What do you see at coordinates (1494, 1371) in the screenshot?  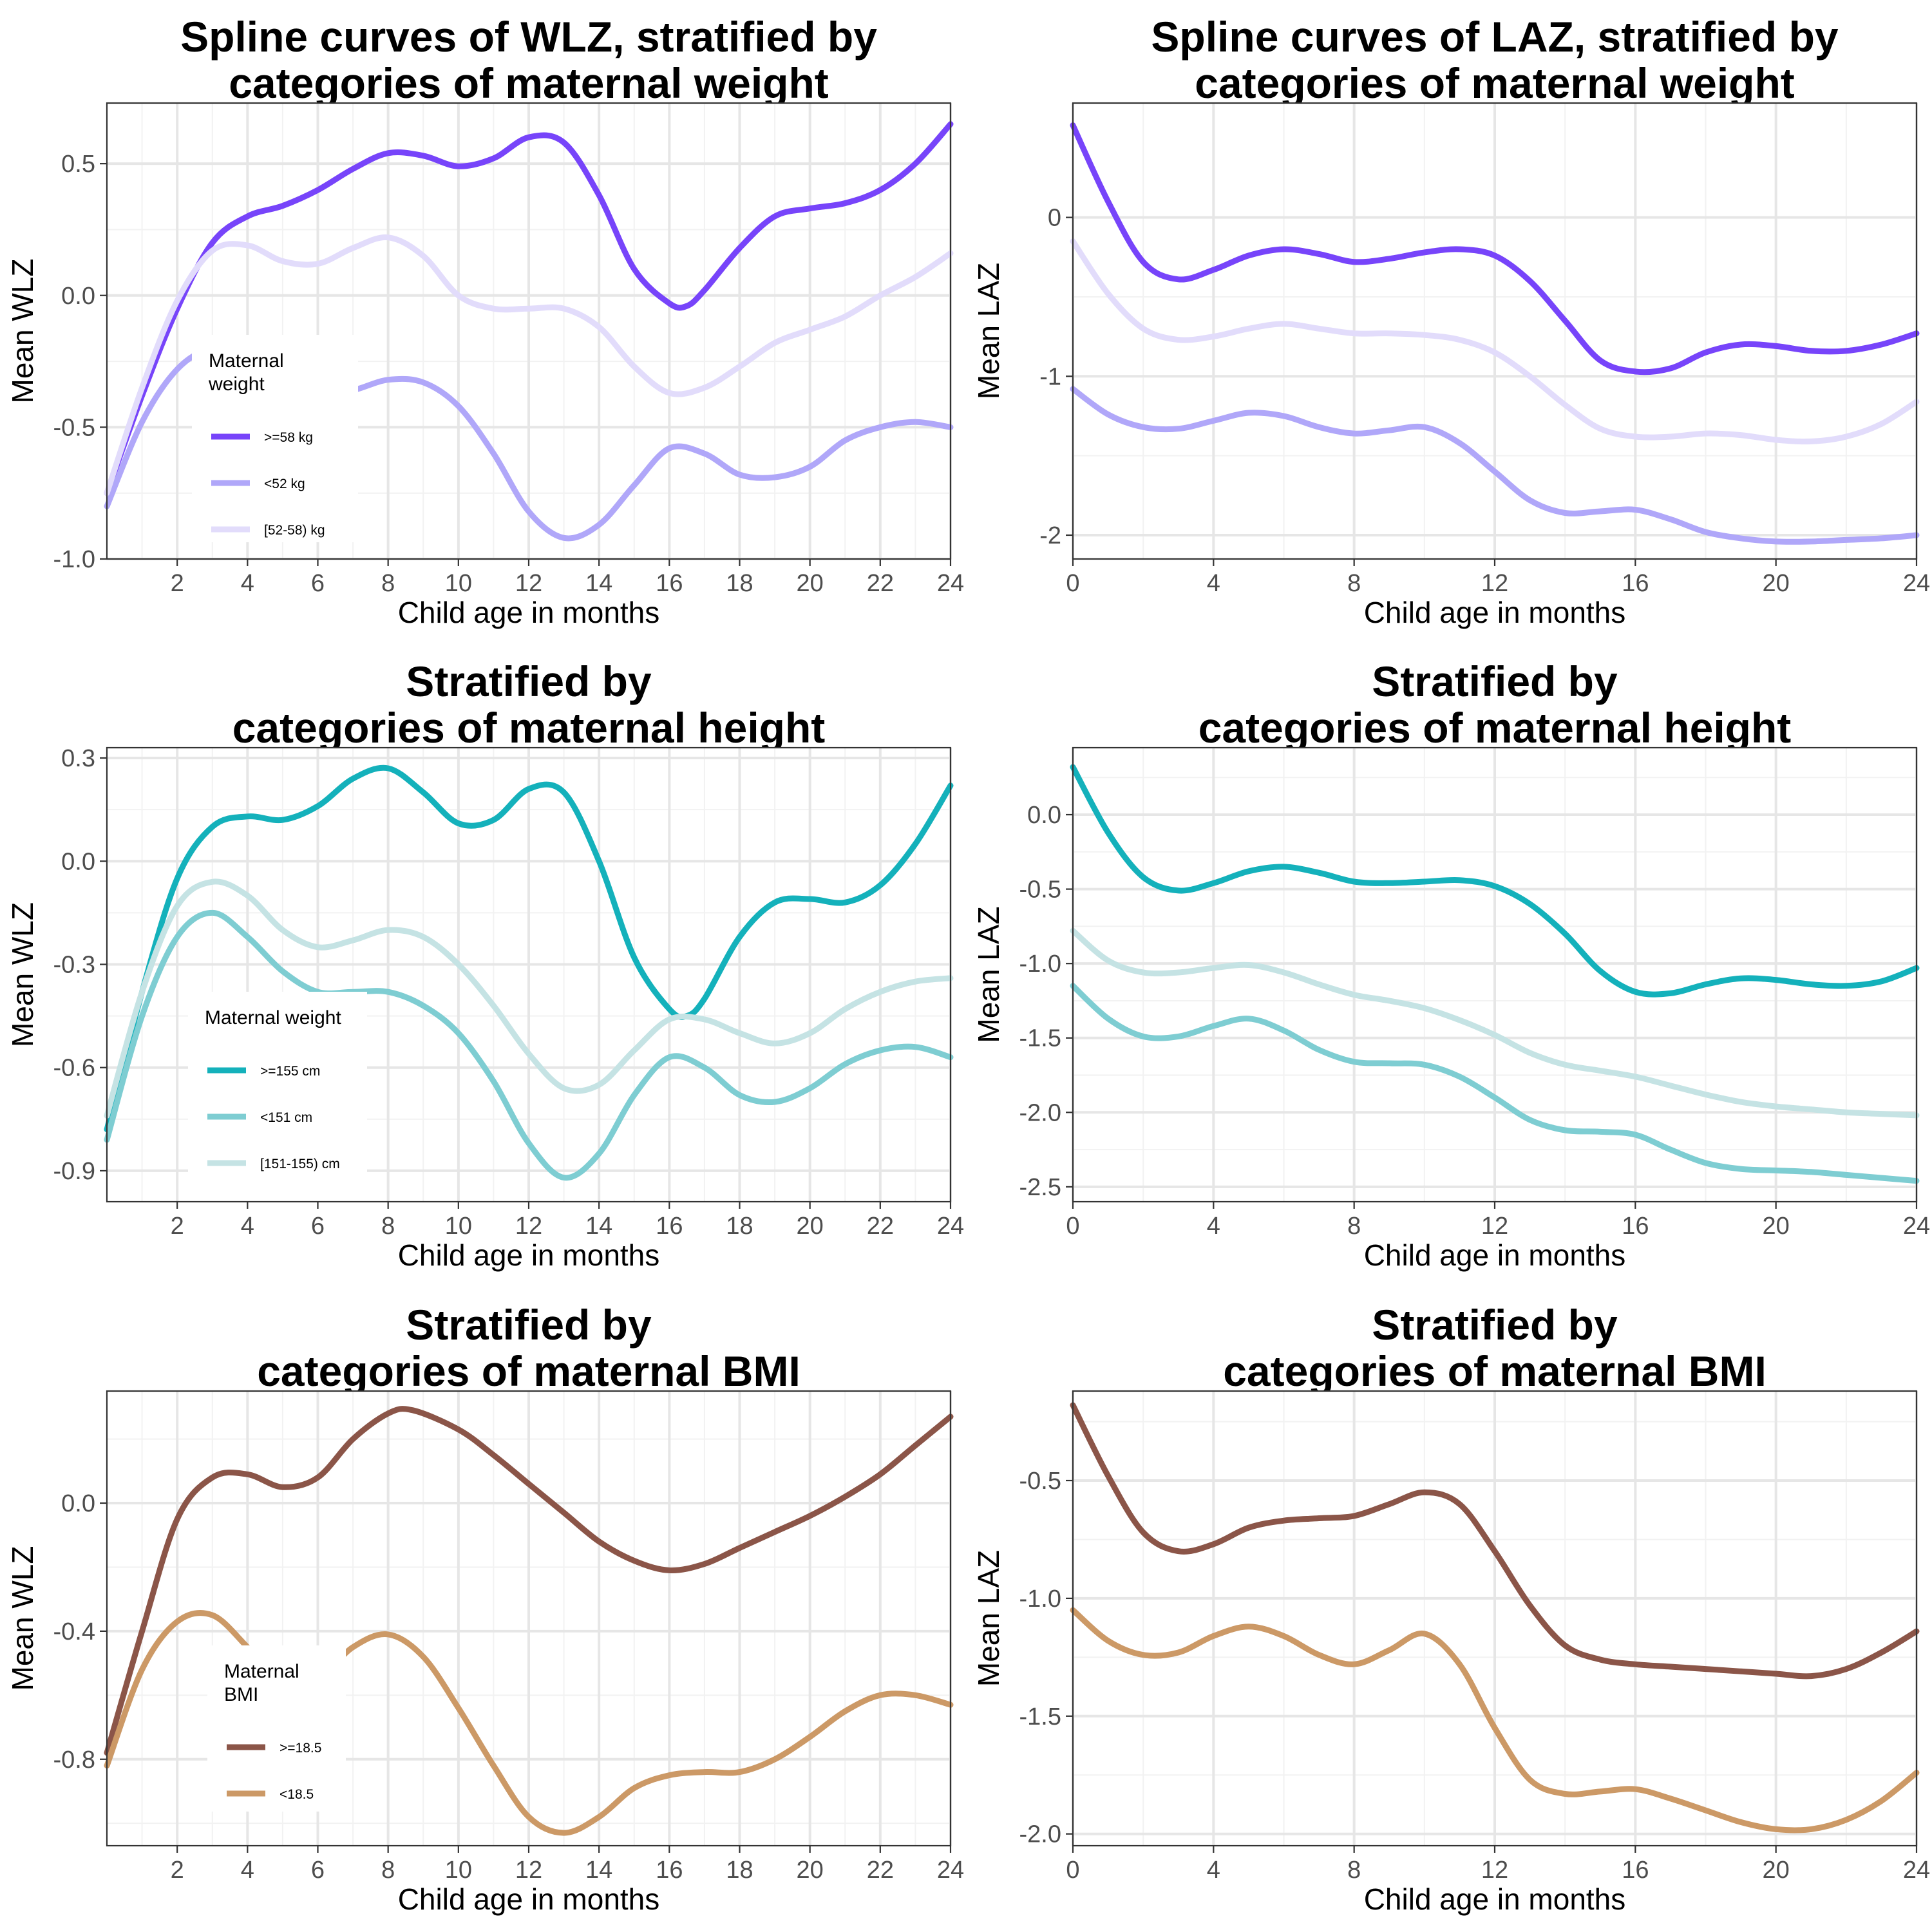 I see `chart-title-line: categories of maternal BMI` at bounding box center [1494, 1371].